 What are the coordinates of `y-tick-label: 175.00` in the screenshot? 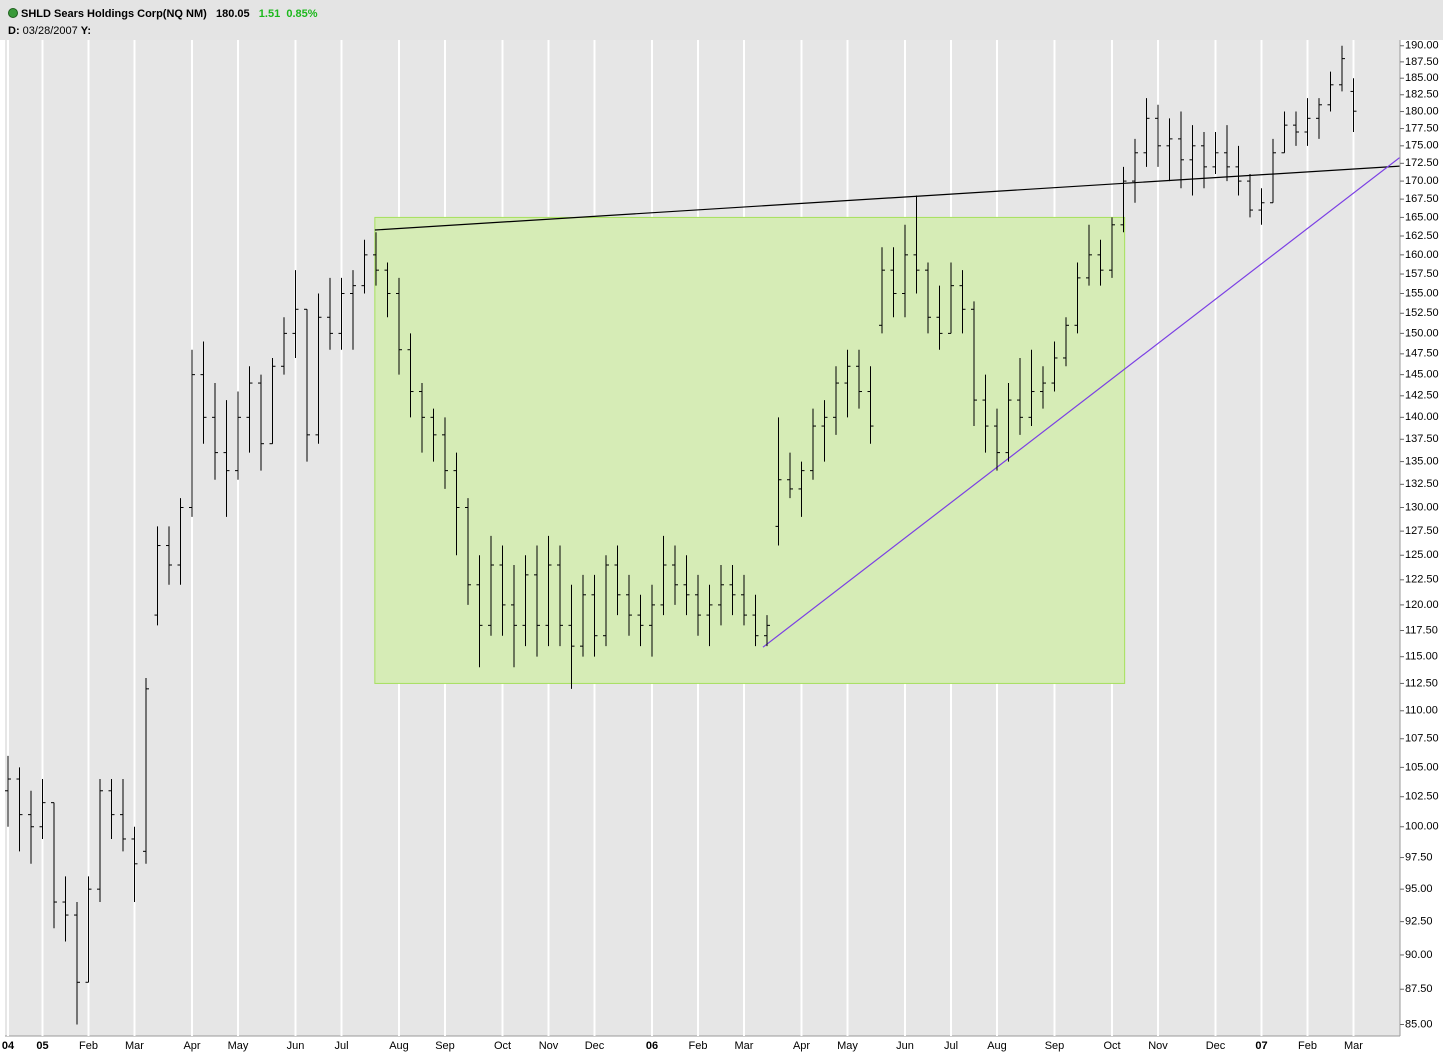 It's located at (1422, 146).